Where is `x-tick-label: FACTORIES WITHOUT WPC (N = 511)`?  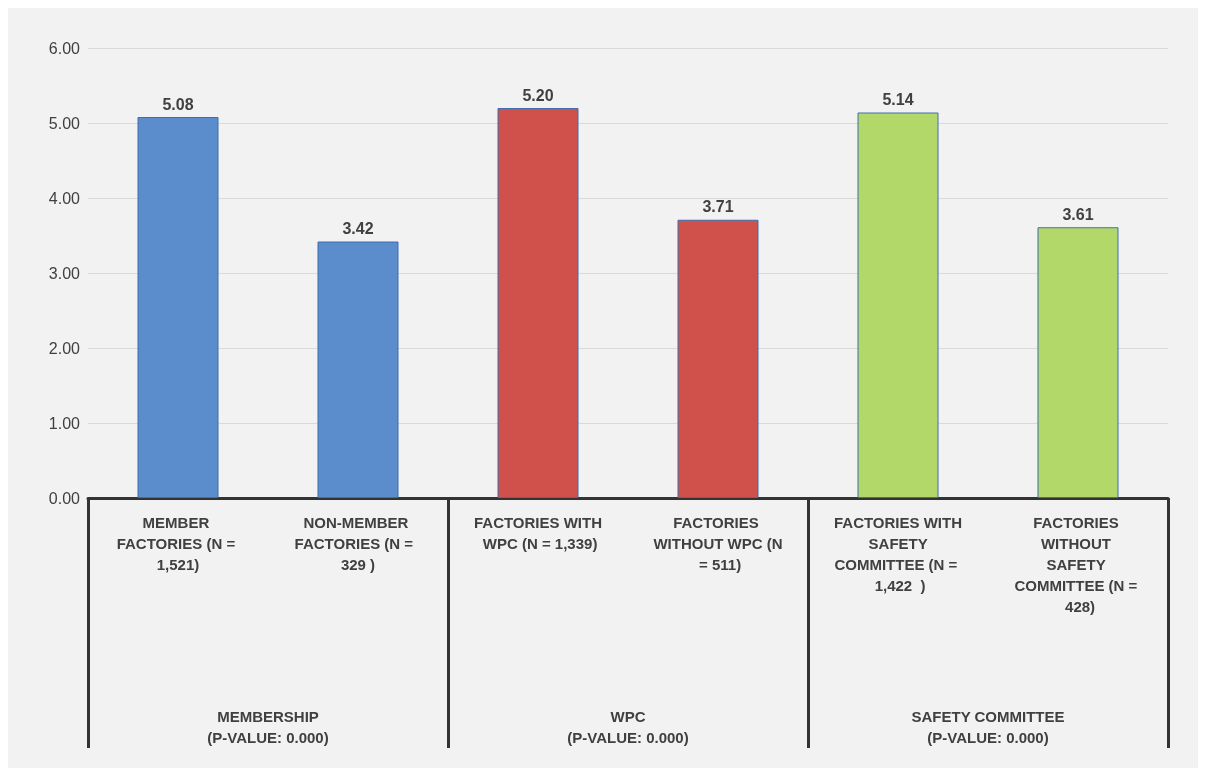 x-tick-label: FACTORIES WITHOUT WPC (N = 511) is located at coordinates (718, 543).